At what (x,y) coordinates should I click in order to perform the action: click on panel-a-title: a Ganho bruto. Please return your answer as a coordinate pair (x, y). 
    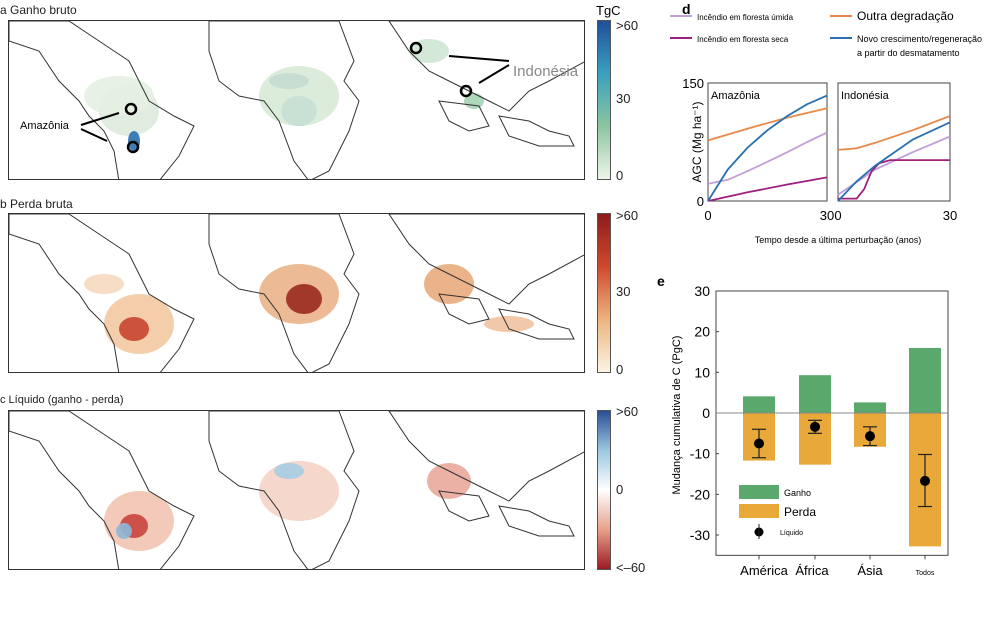
    Looking at the image, I should click on (38, 10).